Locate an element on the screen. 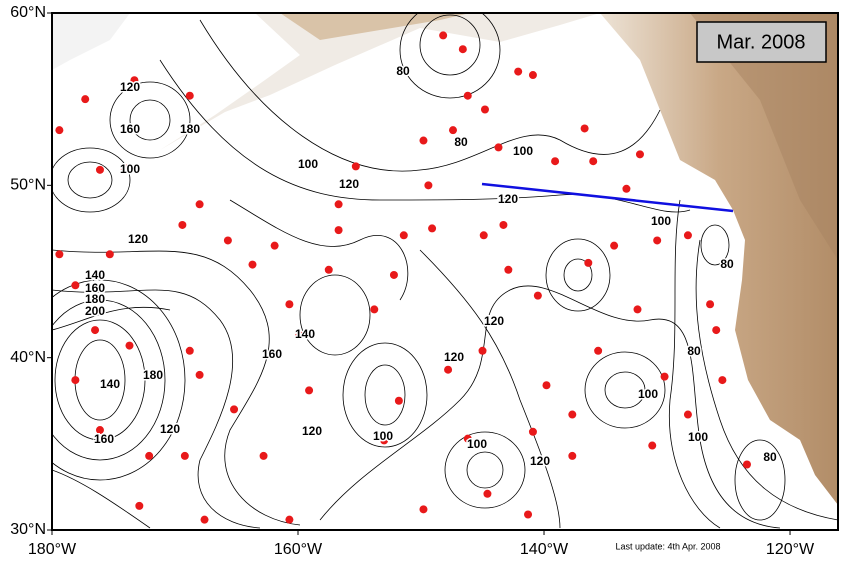  title-box is located at coordinates (761, 42).